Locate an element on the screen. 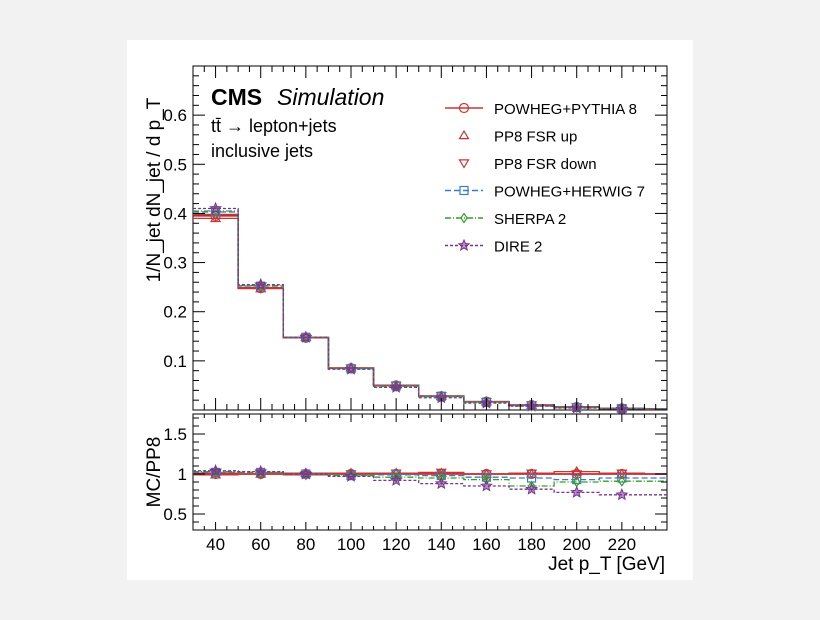  series-1-point is located at coordinates (216, 217).